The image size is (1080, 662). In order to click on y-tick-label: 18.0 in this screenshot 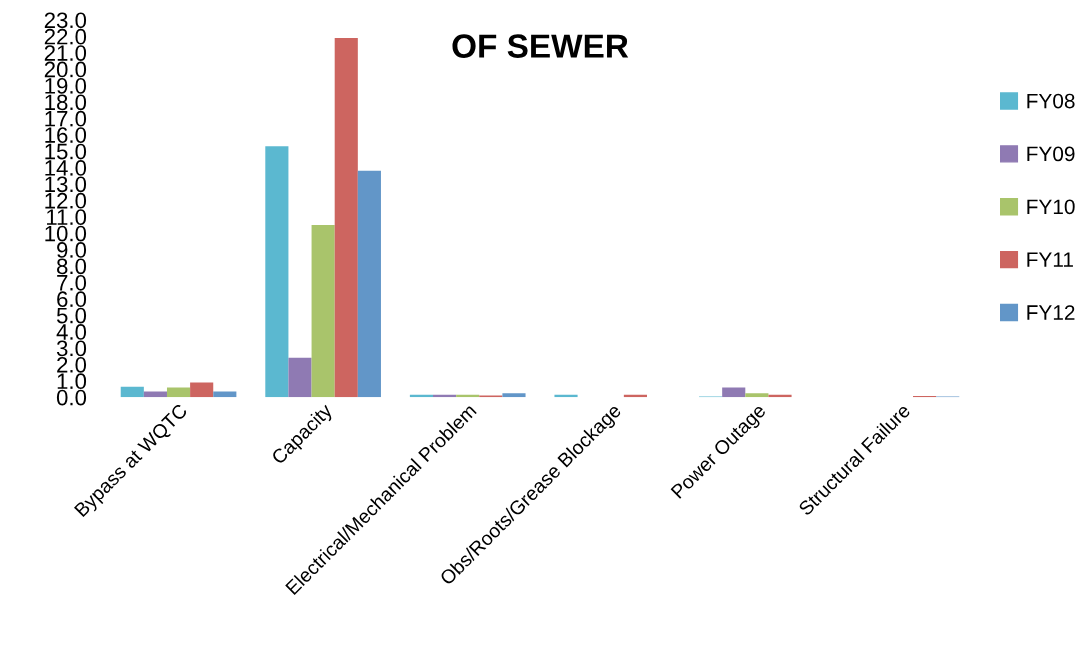, I will do `click(66, 102)`.